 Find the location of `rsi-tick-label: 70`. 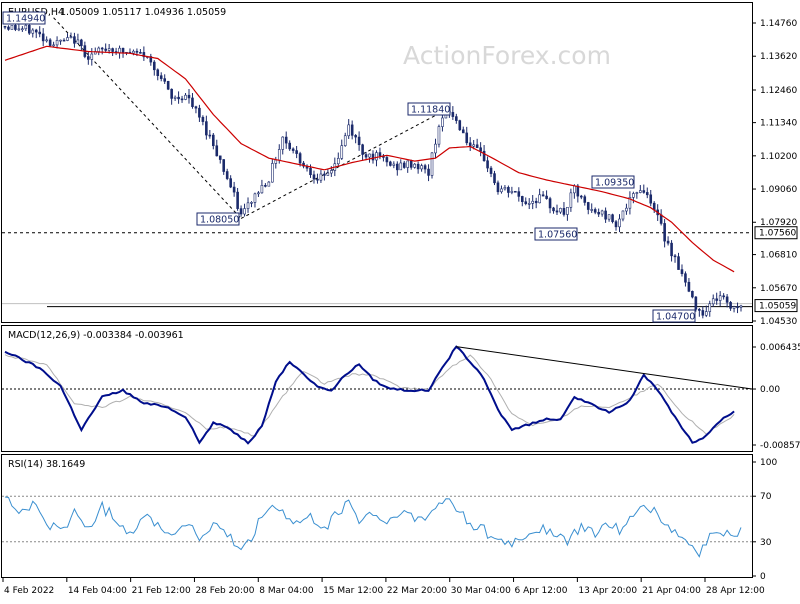

rsi-tick-label: 70 is located at coordinates (766, 497).